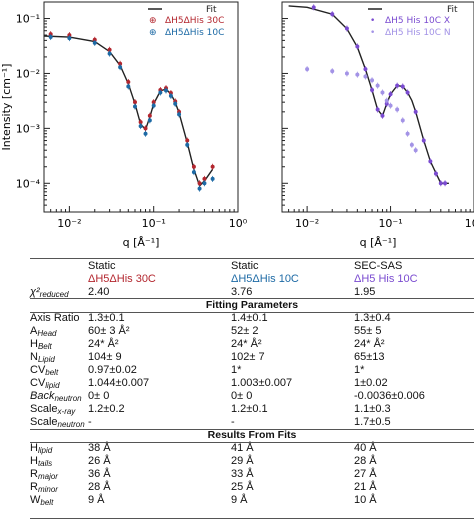  Describe the element at coordinates (41, 461) in the screenshot. I see `row-label: Htails` at that location.